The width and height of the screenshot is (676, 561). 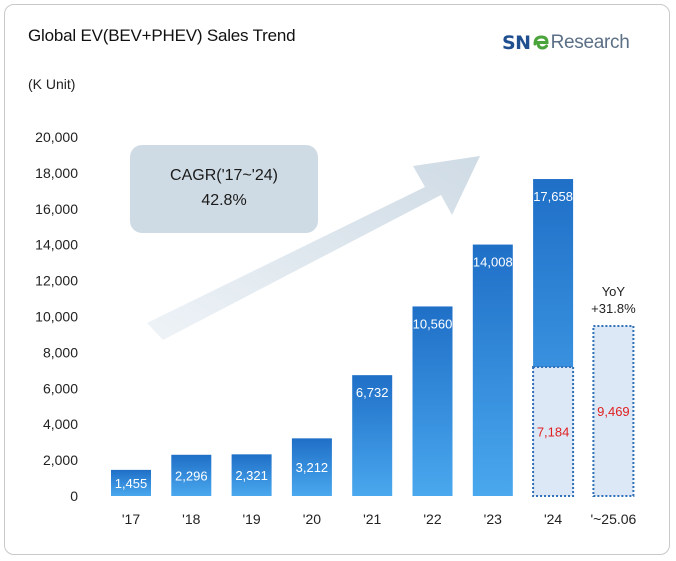 What do you see at coordinates (541, 42) in the screenshot?
I see `swirl-e-icon` at bounding box center [541, 42].